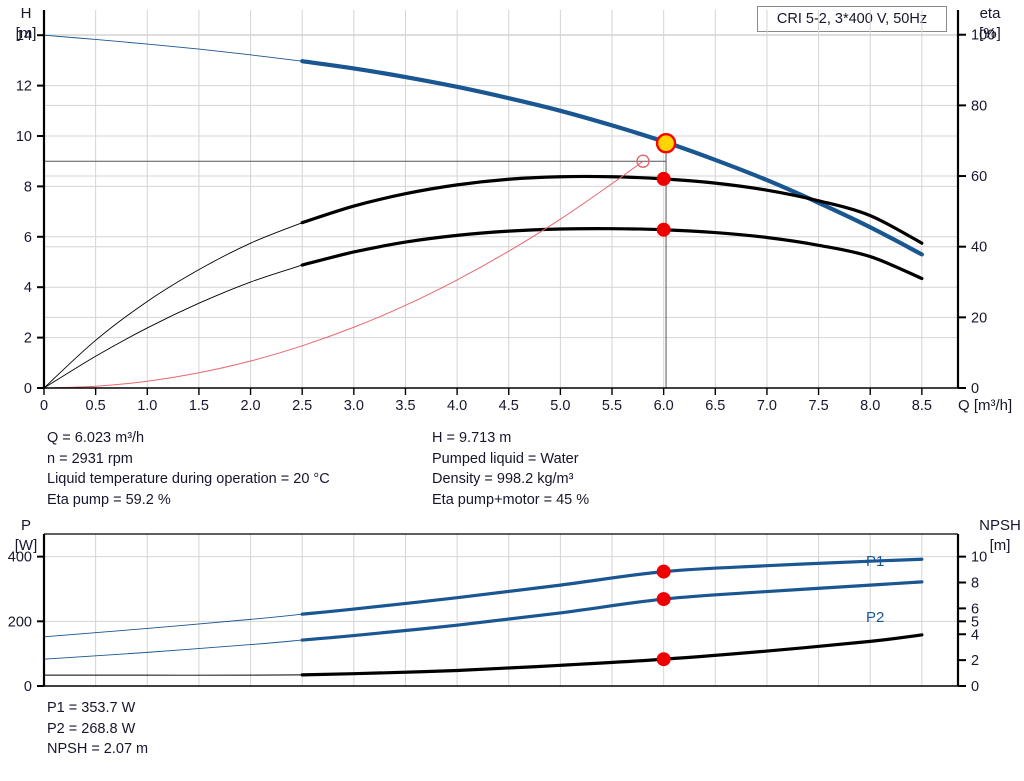  Describe the element at coordinates (875, 617) in the screenshot. I see `series-label-p2: P2` at that location.